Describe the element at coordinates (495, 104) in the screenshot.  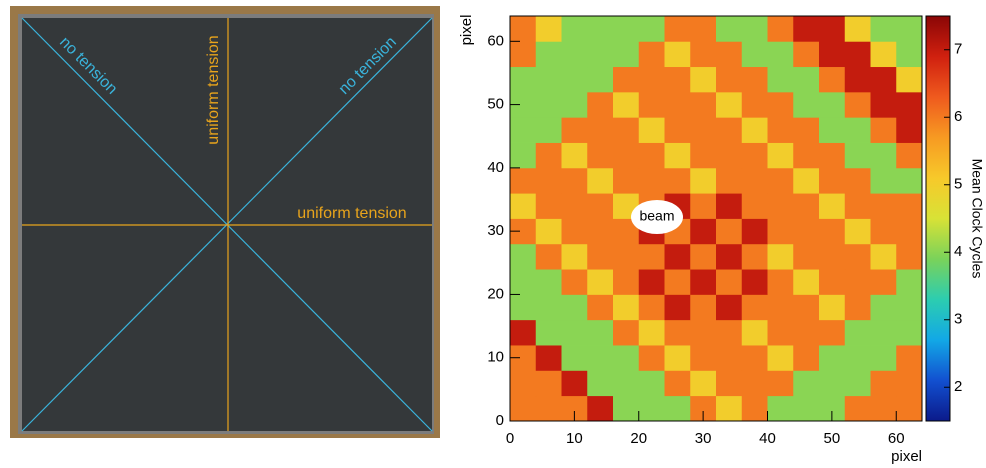
I see `y-tick-label: 50` at that location.